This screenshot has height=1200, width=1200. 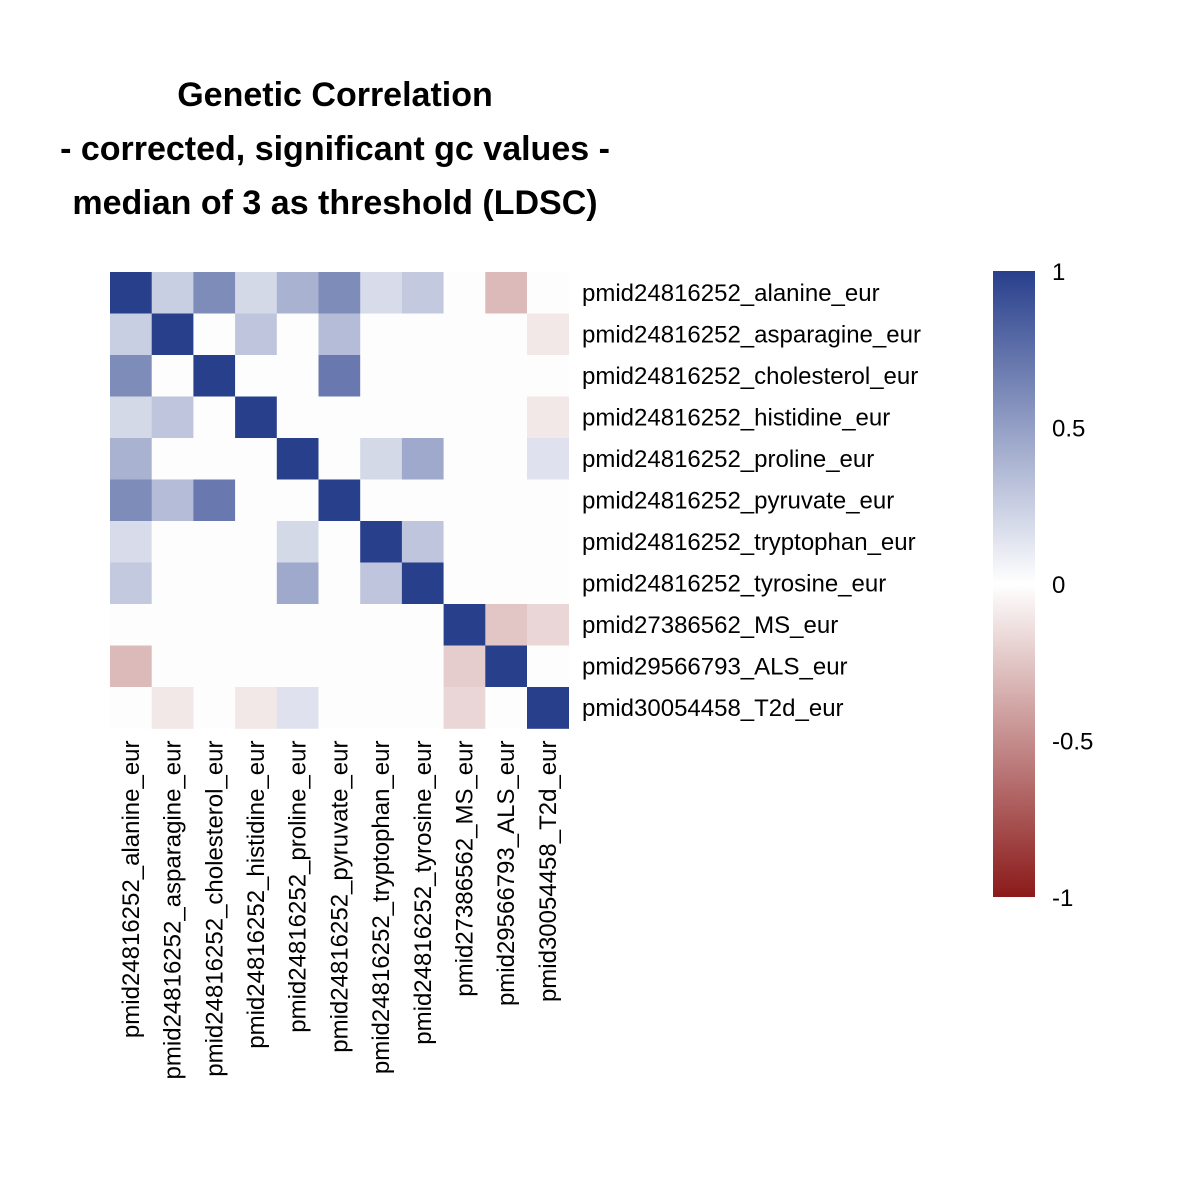 I want to click on column-label: pmid24816252_pyruvate_eur, so click(x=339, y=896).